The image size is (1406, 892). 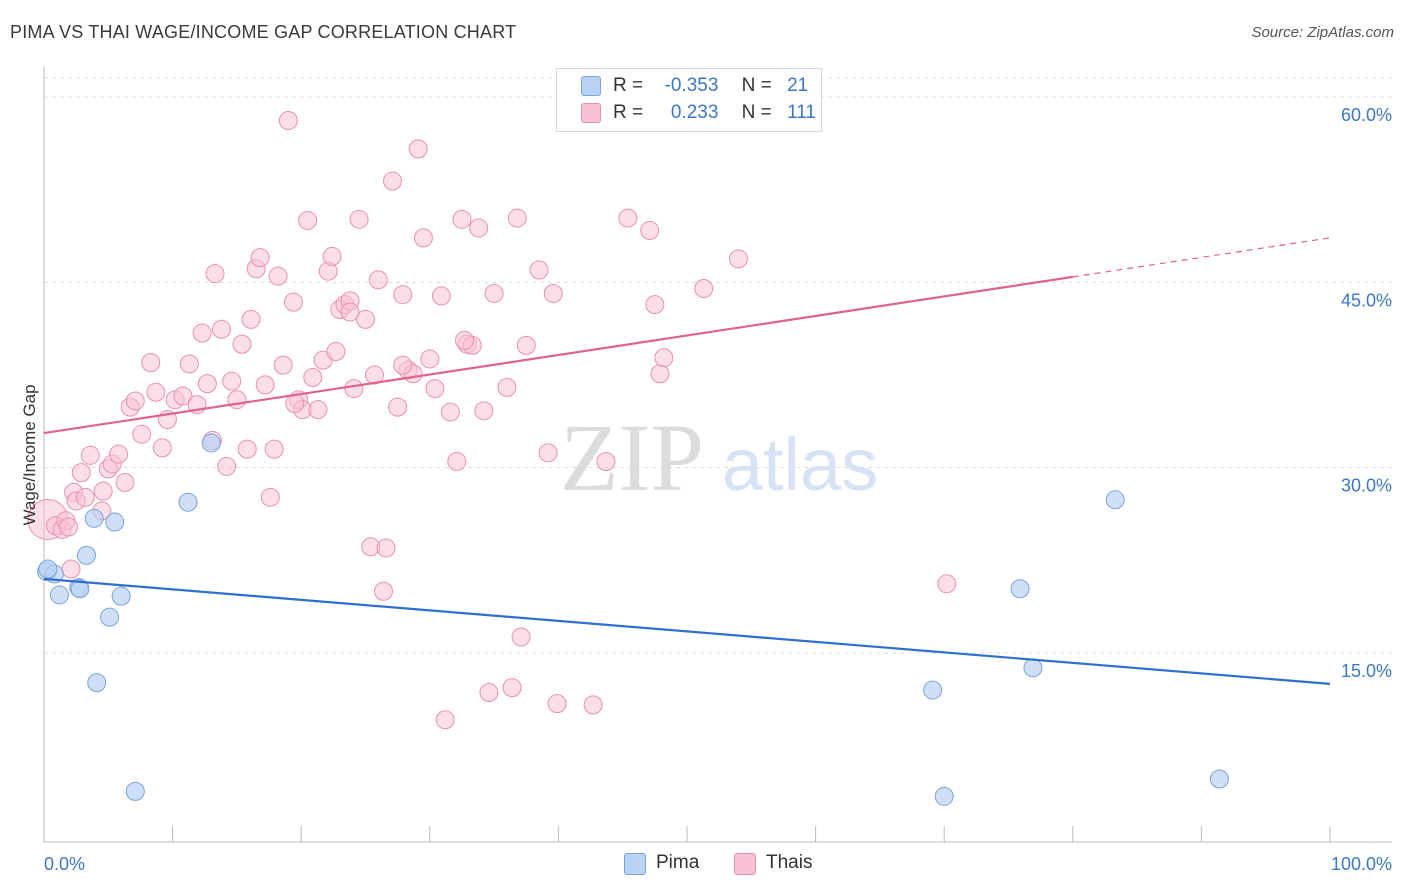 I want to click on thais-trend-line, so click(x=558, y=355).